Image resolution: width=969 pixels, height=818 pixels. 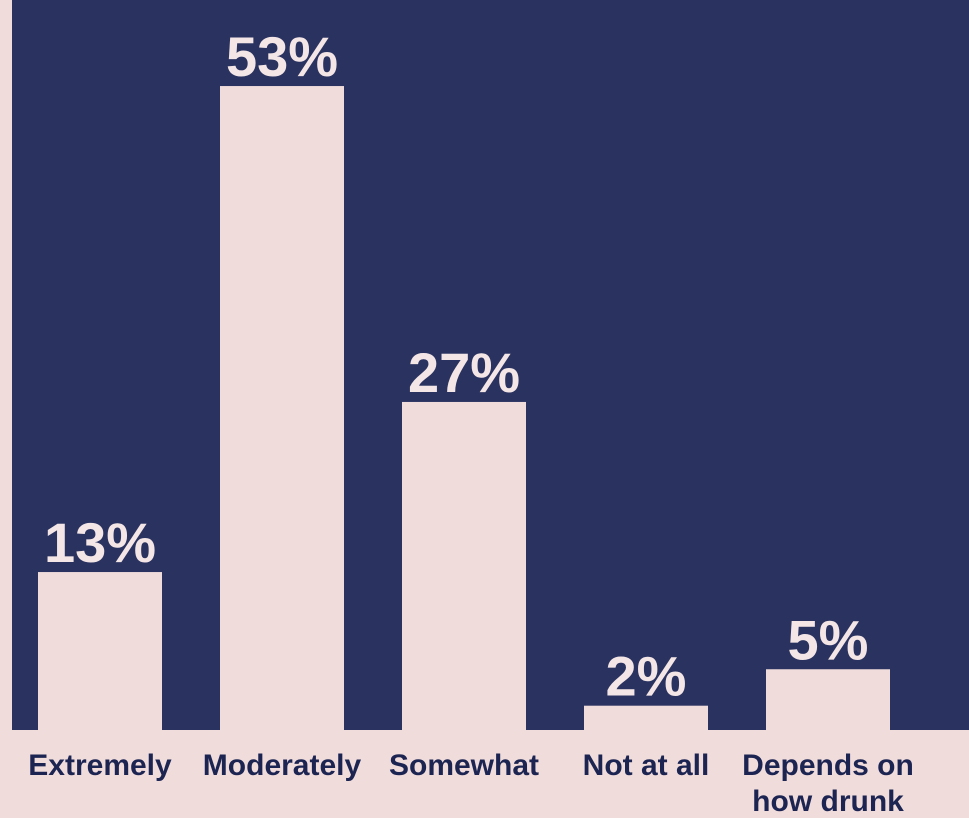 I want to click on category-label-2: Somewhat, so click(x=464, y=765).